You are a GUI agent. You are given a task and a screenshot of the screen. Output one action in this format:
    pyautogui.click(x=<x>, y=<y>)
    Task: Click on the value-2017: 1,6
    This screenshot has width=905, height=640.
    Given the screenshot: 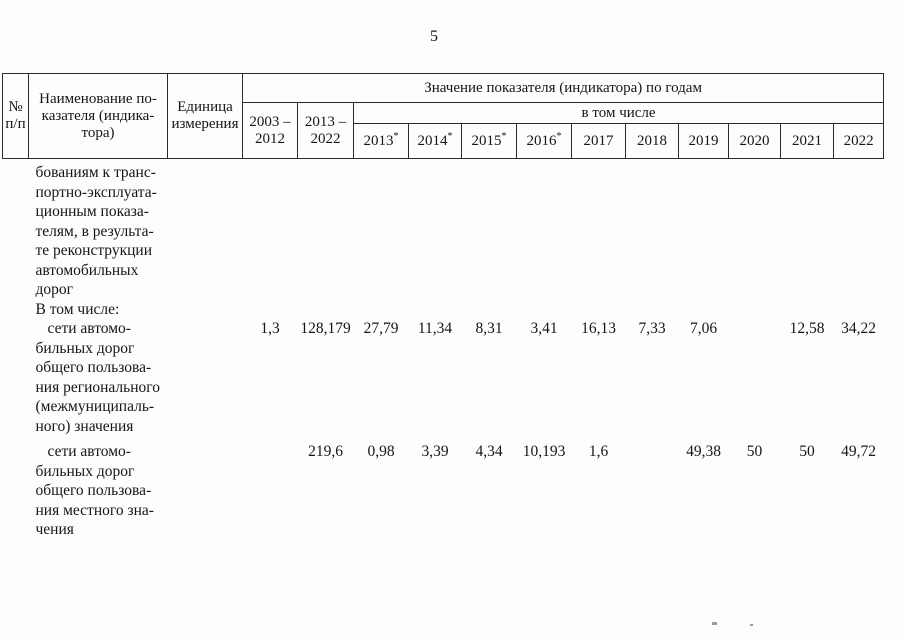 What is the action you would take?
    pyautogui.click(x=598, y=451)
    